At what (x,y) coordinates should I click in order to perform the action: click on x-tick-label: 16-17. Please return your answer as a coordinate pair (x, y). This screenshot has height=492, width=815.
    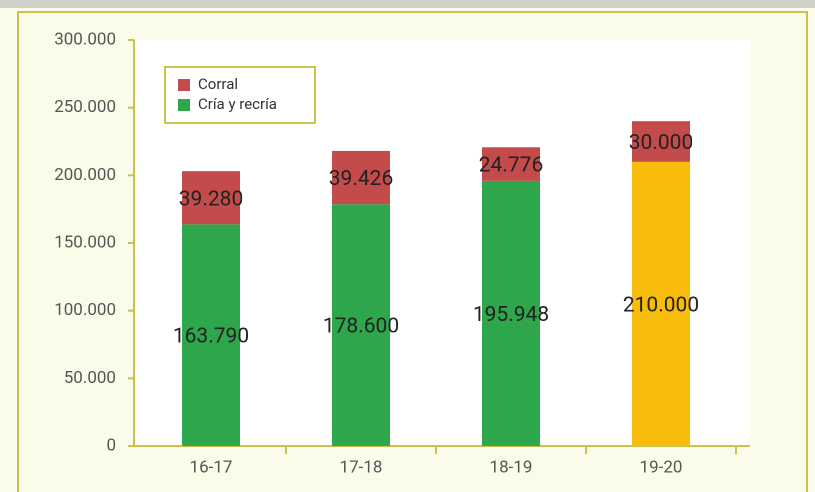
    Looking at the image, I should click on (211, 467).